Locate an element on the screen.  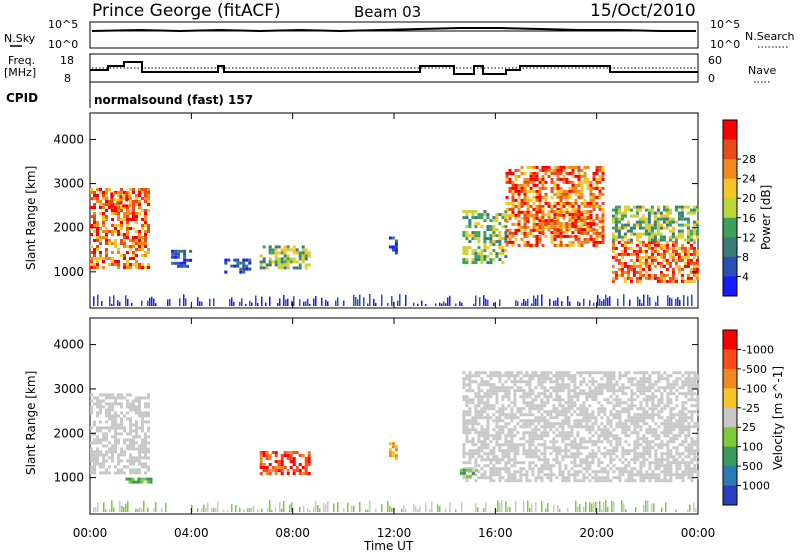
nsky-label: N.Sky is located at coordinates (20, 38).